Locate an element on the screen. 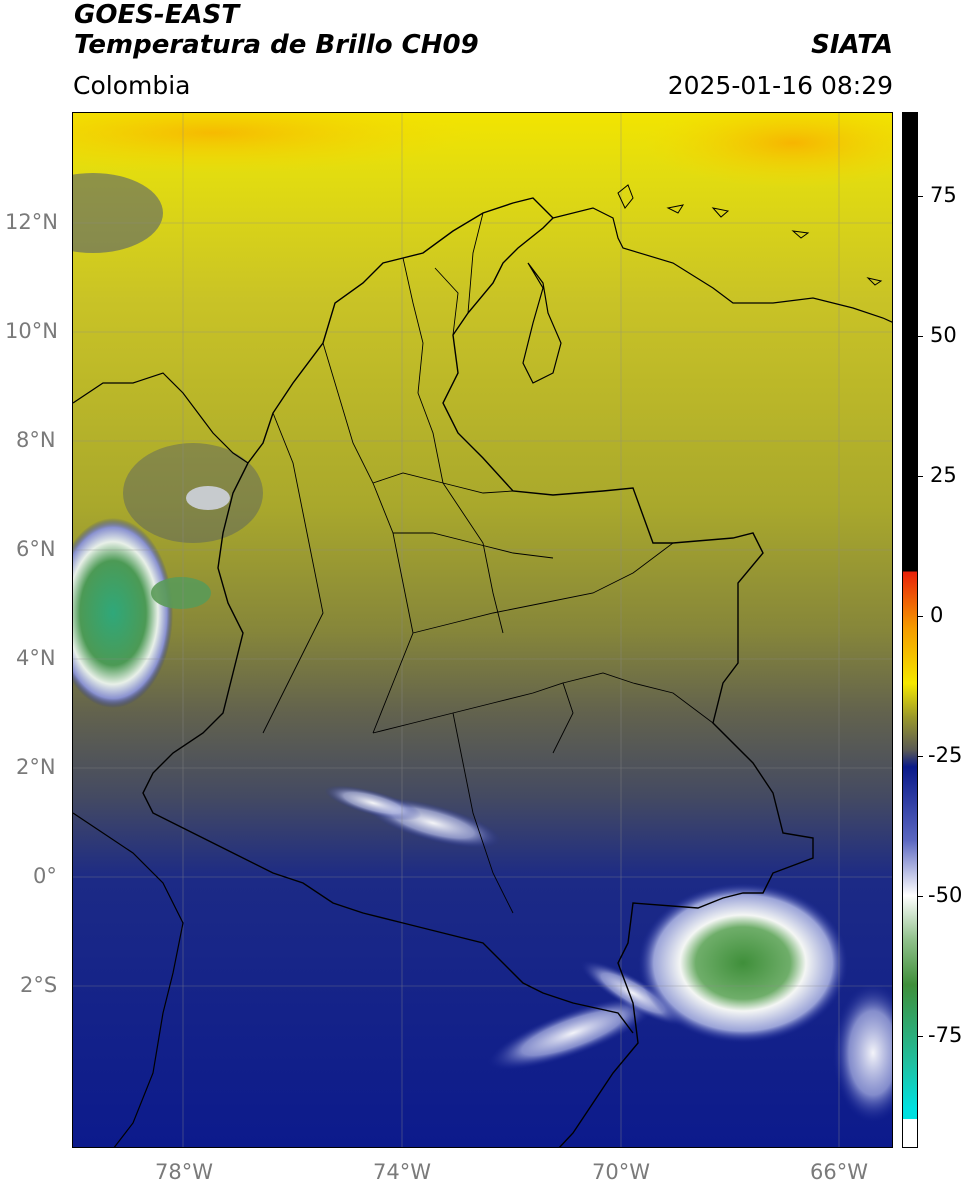  lon-tick-70w: 70°W is located at coordinates (621, 1172).